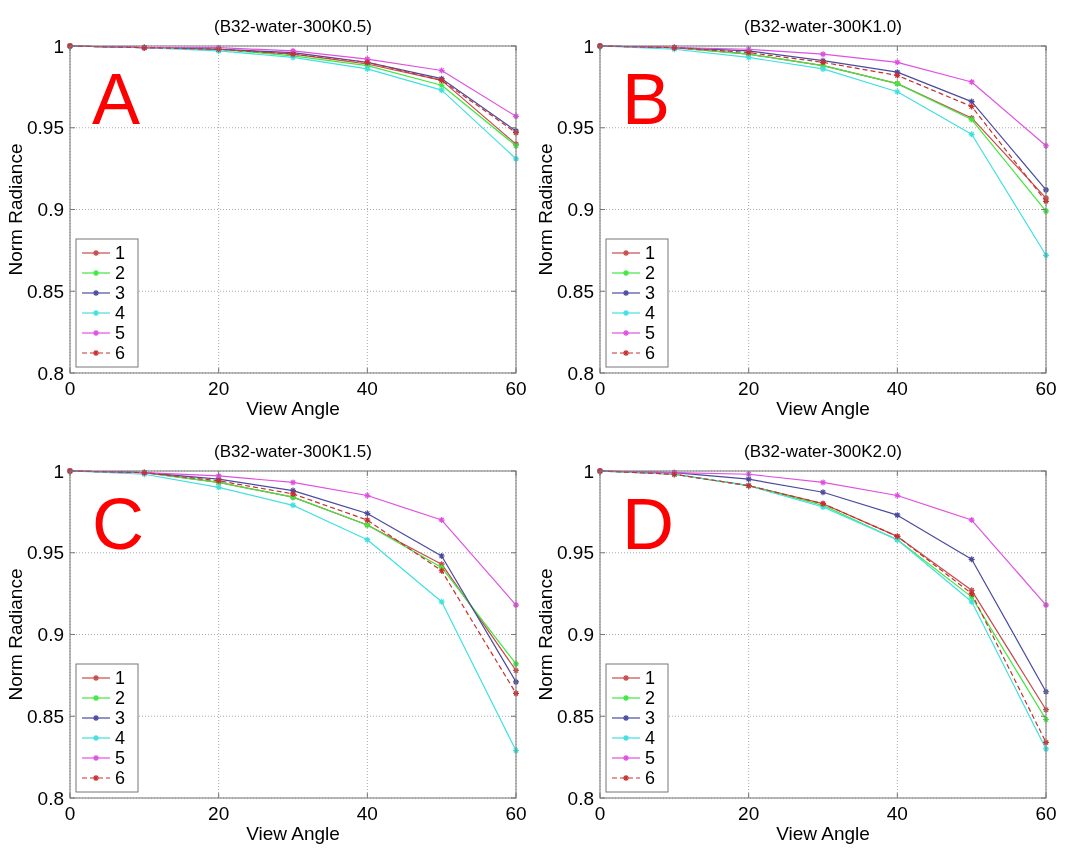  I want to click on annotation: B, so click(646, 99).